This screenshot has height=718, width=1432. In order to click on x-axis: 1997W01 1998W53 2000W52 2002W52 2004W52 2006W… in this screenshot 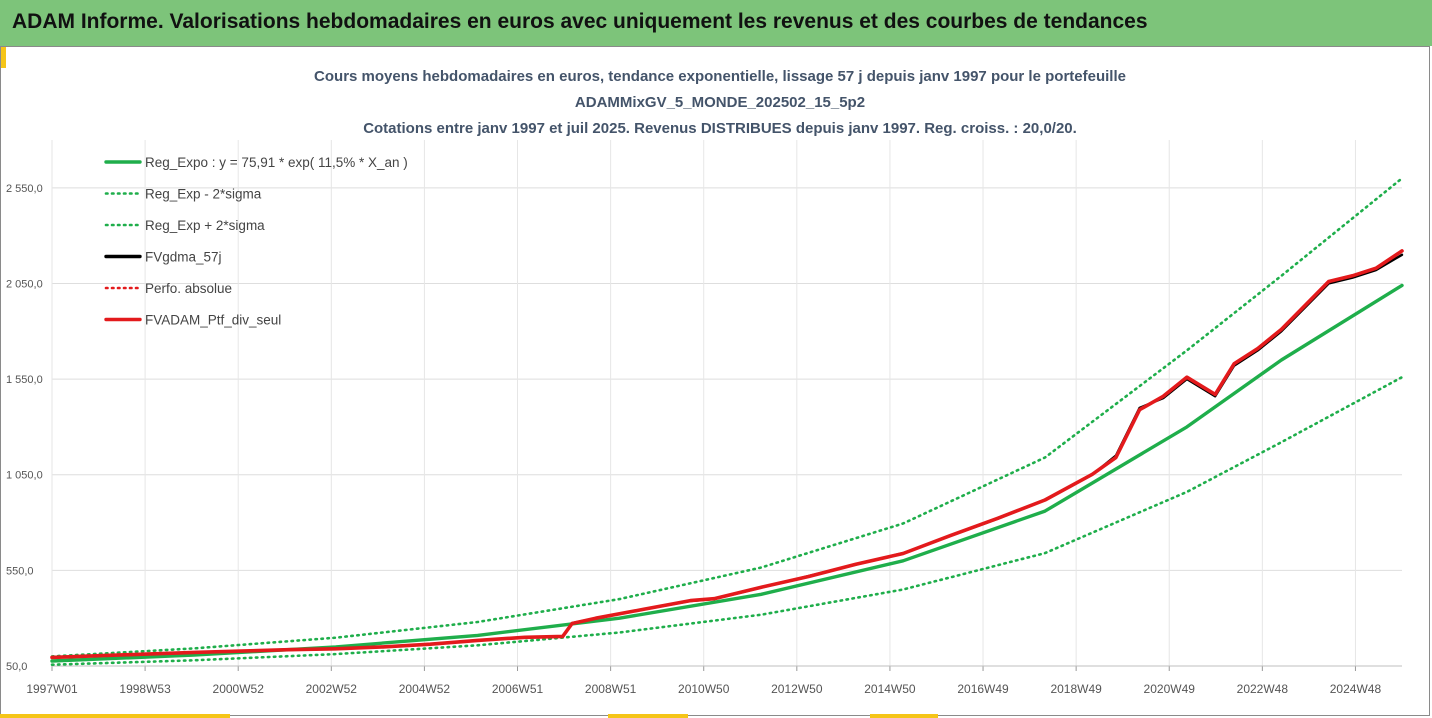, I will do `click(714, 680)`.